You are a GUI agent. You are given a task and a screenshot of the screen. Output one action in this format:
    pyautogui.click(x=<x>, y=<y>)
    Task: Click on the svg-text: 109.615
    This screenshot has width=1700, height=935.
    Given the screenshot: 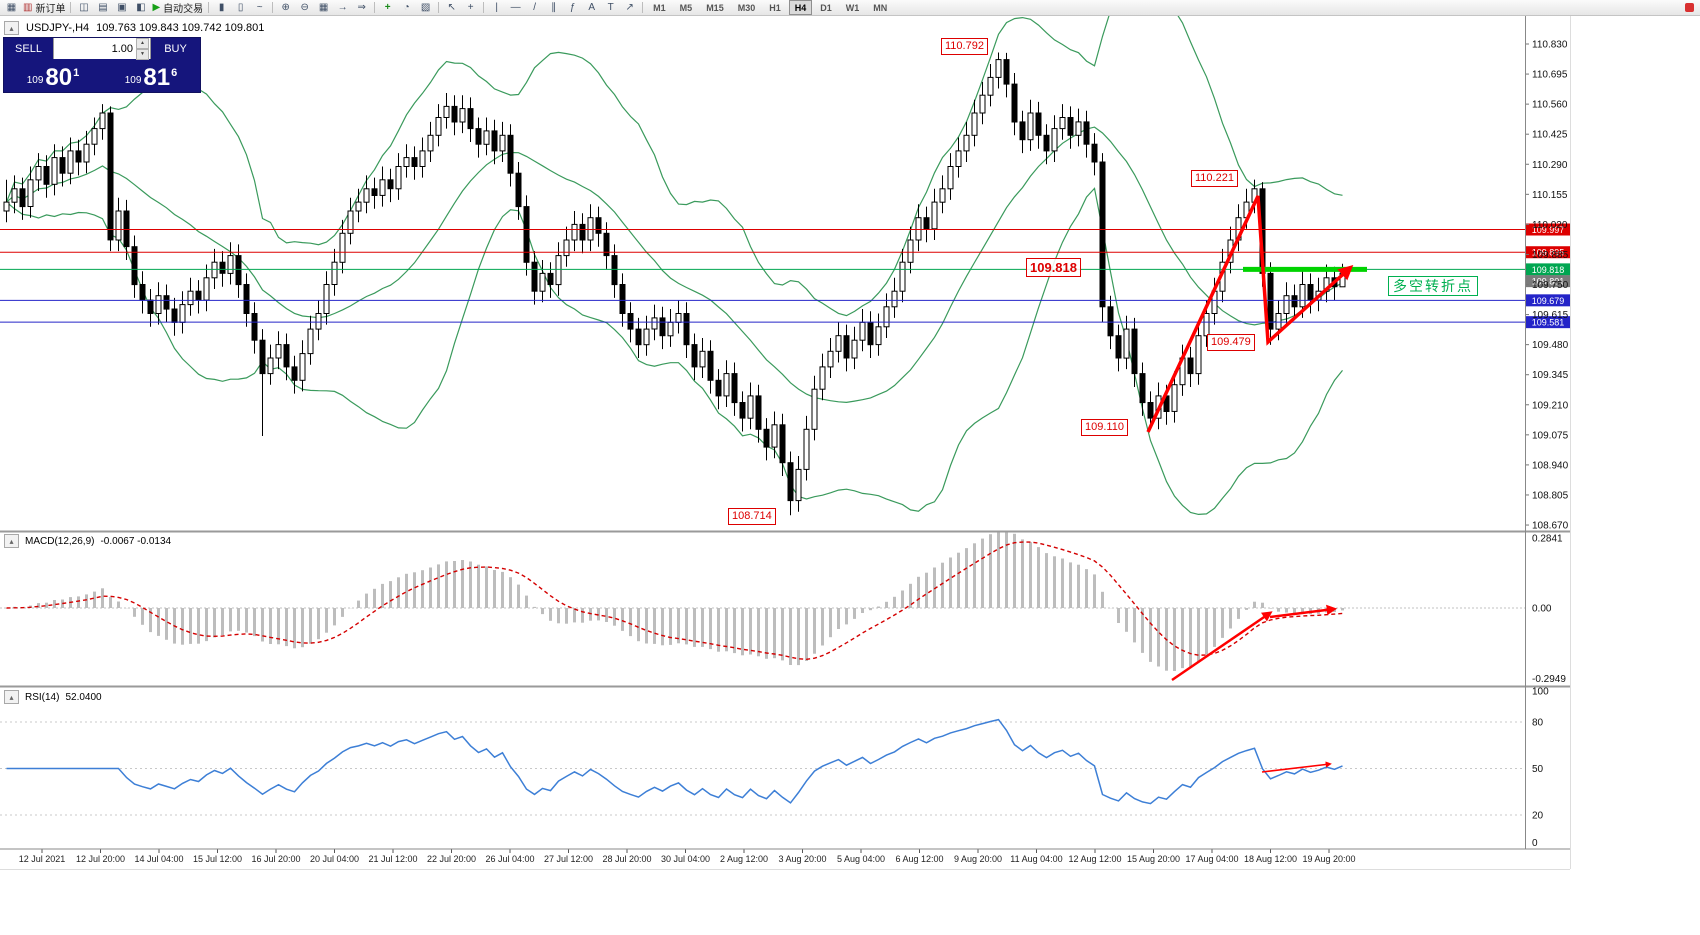 What is the action you would take?
    pyautogui.click(x=1550, y=315)
    